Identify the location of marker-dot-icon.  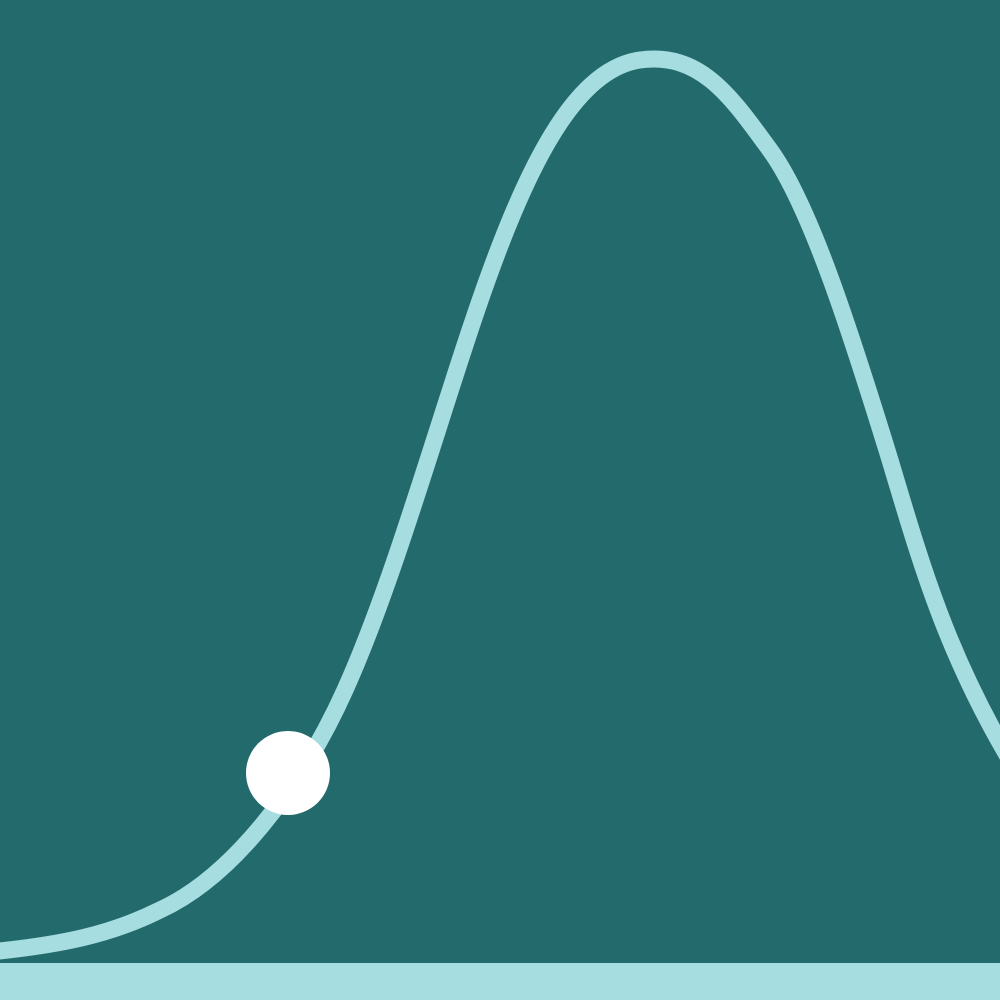
(288, 773).